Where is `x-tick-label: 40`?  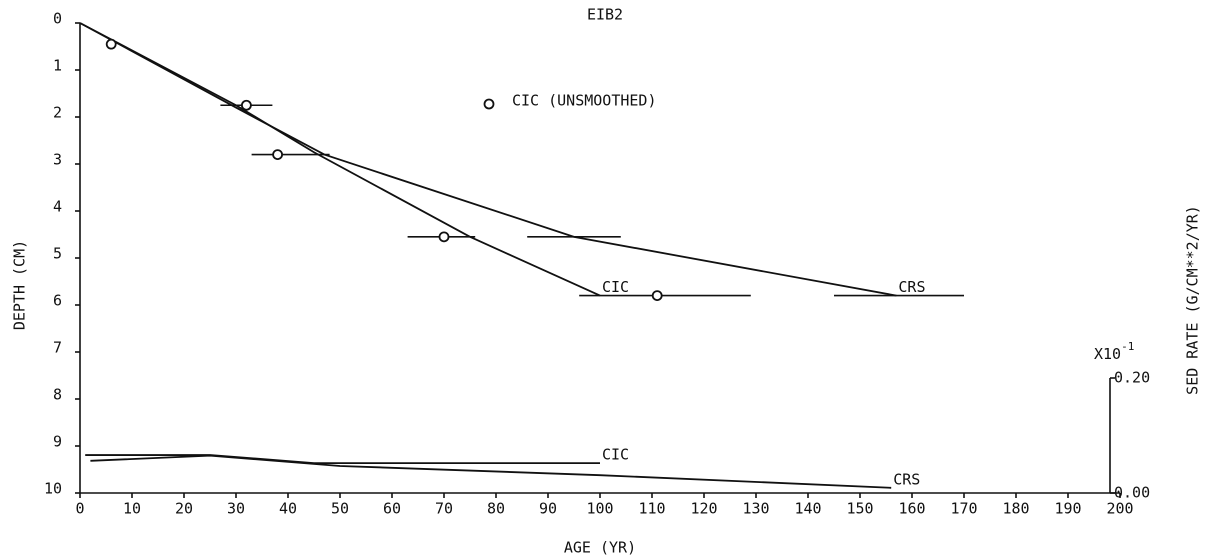
x-tick-label: 40 is located at coordinates (288, 509).